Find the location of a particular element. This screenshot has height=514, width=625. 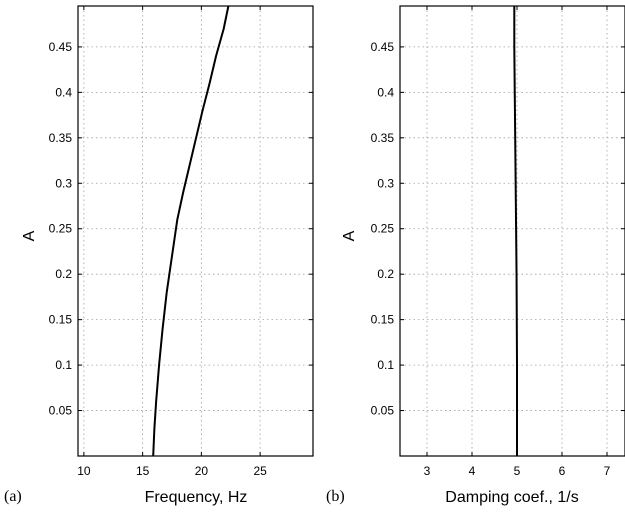

x-axis-label: Frequency, Hz is located at coordinates (196, 497).